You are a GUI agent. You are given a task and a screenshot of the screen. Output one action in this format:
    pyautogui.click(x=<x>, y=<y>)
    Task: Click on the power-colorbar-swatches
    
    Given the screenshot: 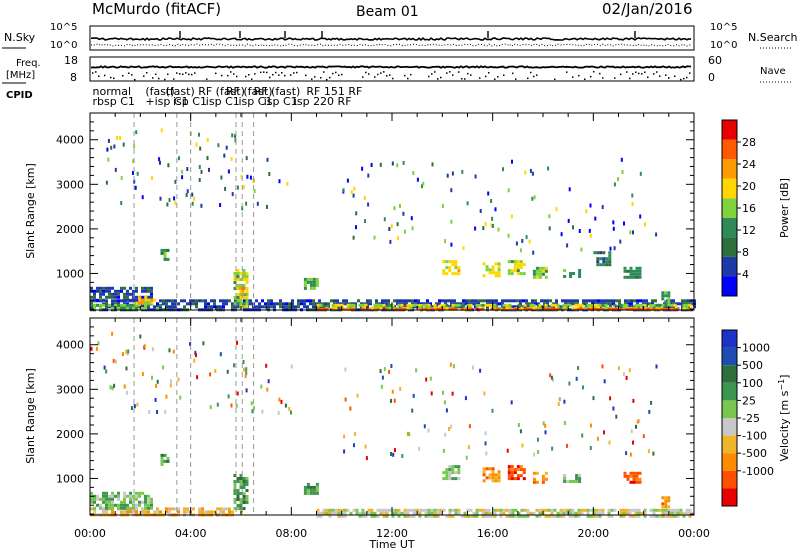 What is the action you would take?
    pyautogui.click(x=729, y=208)
    